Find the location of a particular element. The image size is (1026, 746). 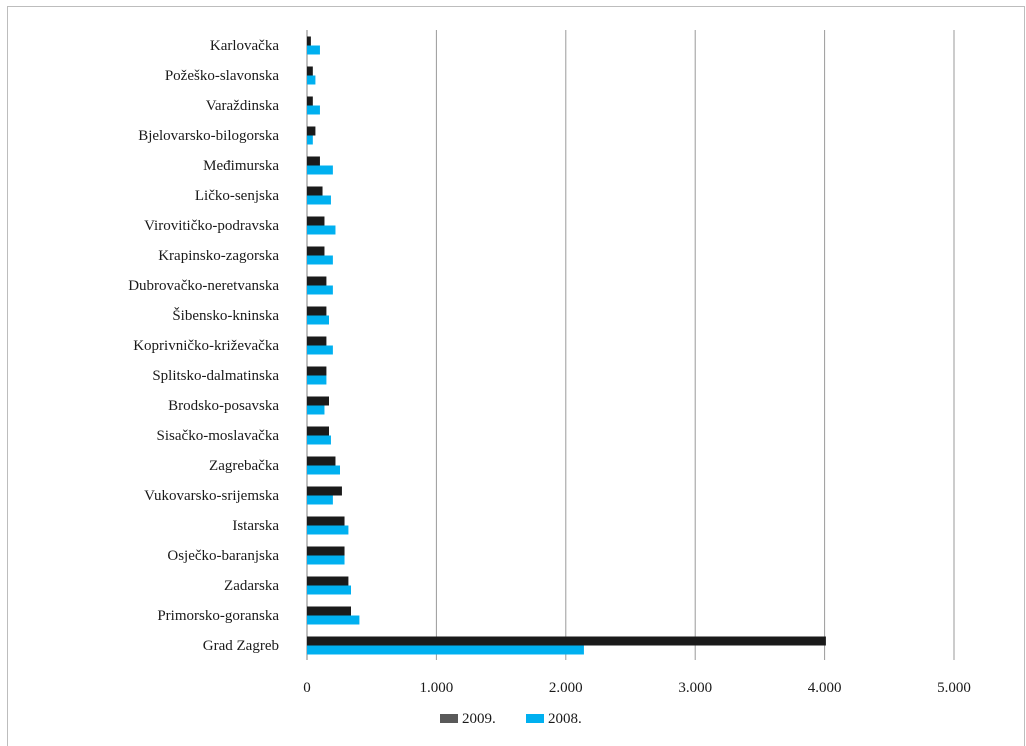

category-label: Karlovačka is located at coordinates (244, 46).